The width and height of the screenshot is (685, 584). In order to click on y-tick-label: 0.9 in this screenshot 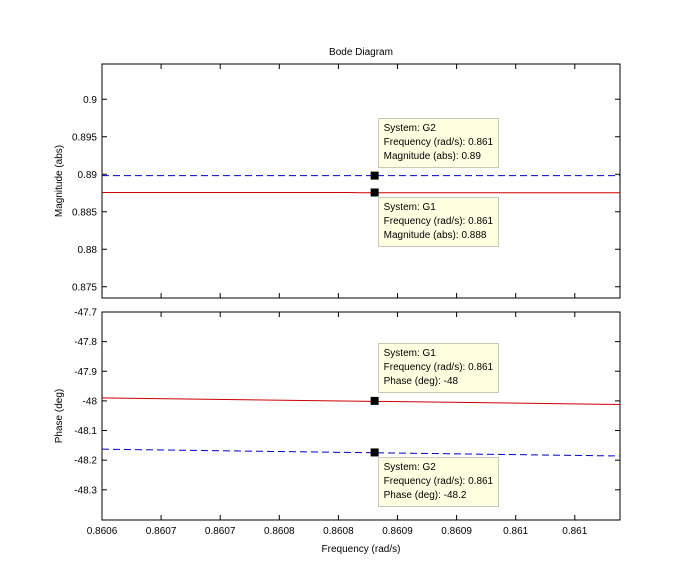, I will do `click(90, 100)`.